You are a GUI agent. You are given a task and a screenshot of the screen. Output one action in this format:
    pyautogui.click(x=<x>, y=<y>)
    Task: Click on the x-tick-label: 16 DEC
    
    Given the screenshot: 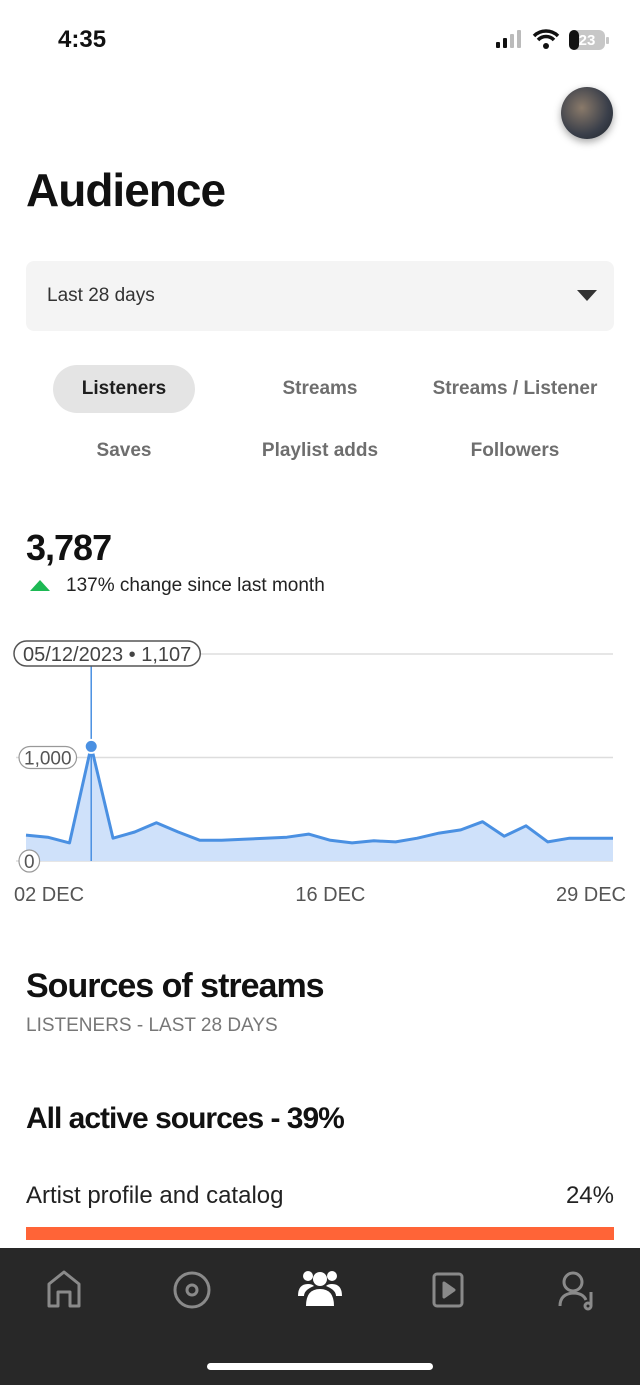 What is the action you would take?
    pyautogui.click(x=330, y=895)
    